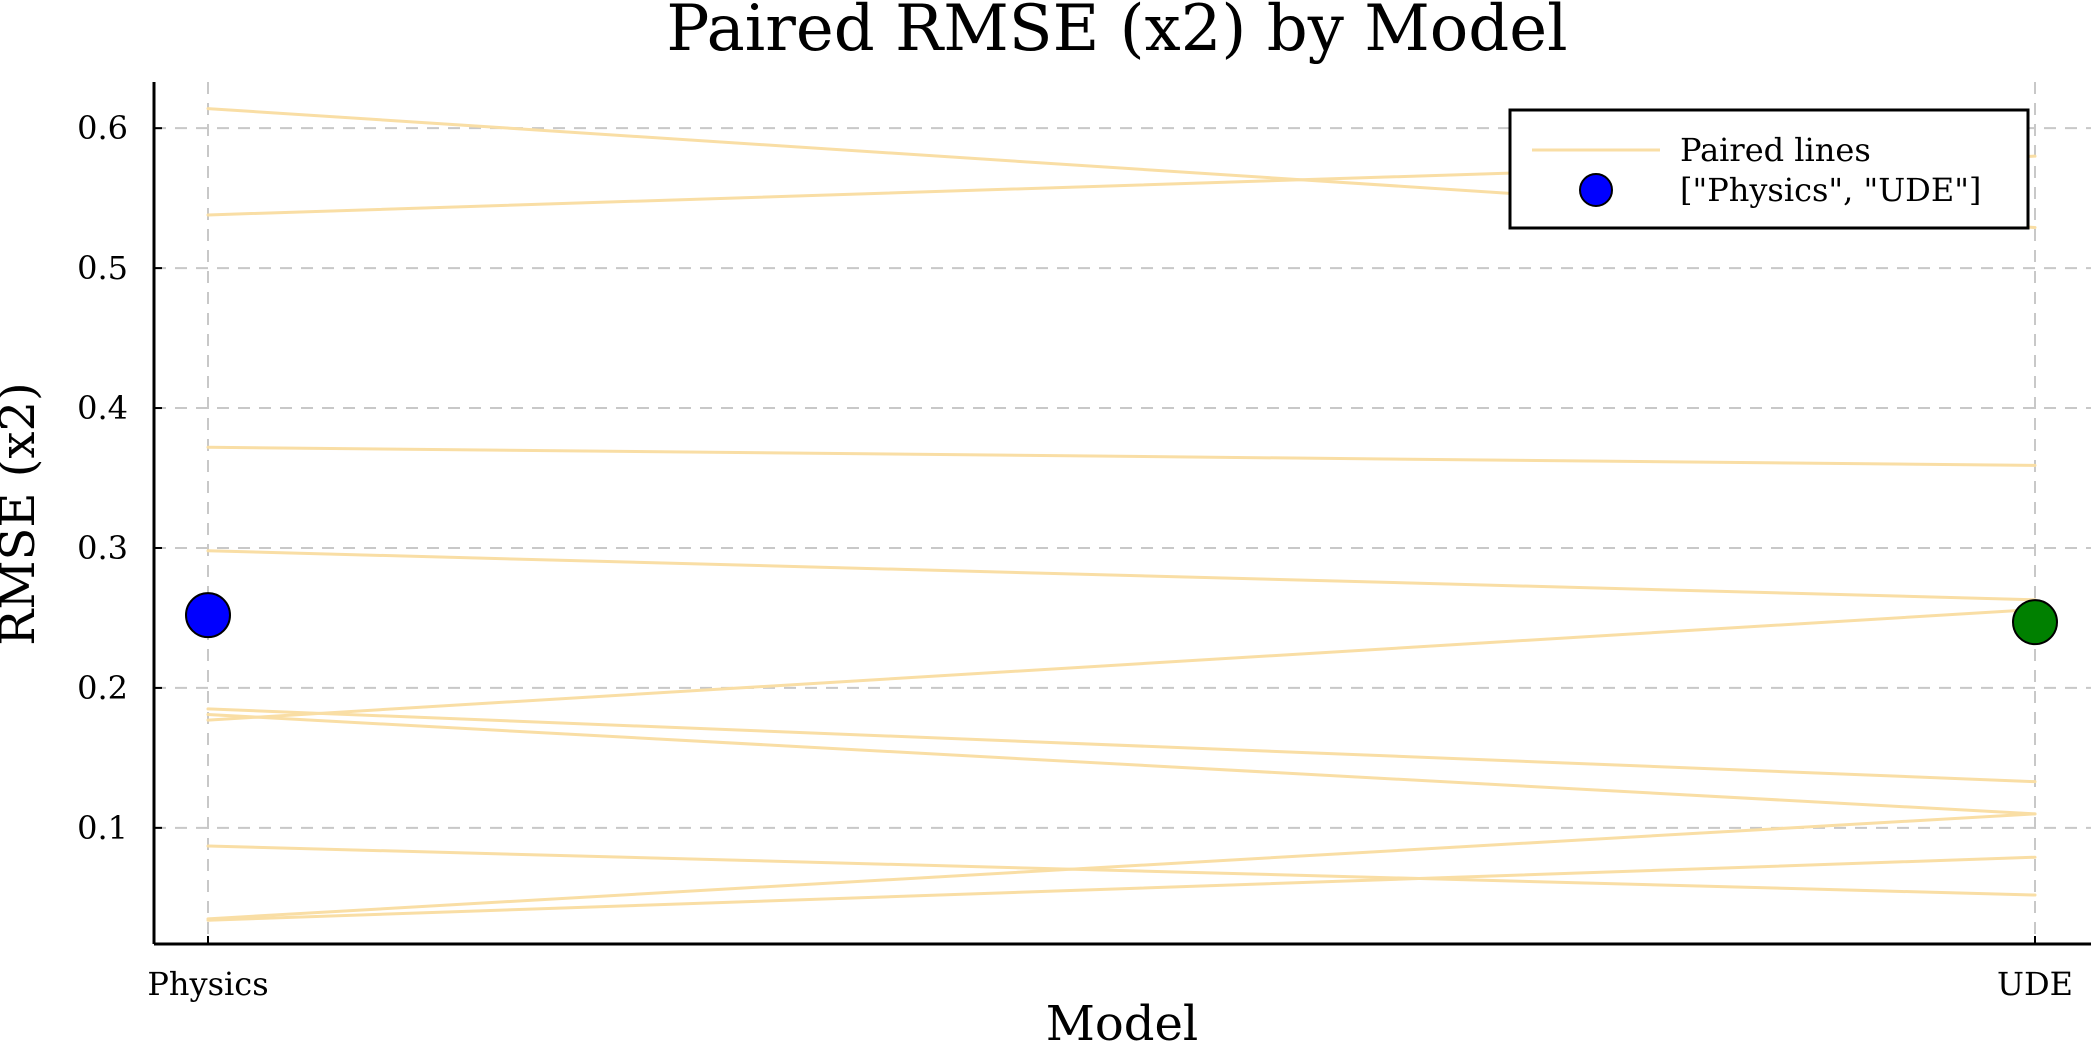 The width and height of the screenshot is (2100, 1050). Describe the element at coordinates (1122, 1023) in the screenshot. I see `x-axis-label: Model` at that location.